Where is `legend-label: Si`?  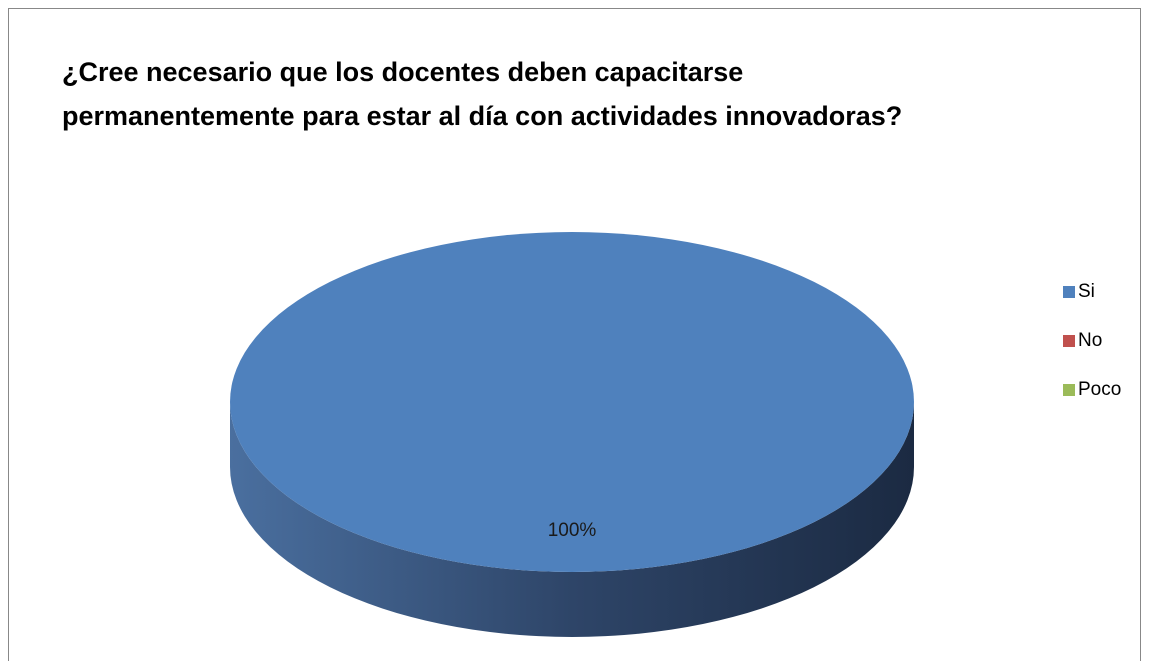
legend-label: Si is located at coordinates (1086, 291).